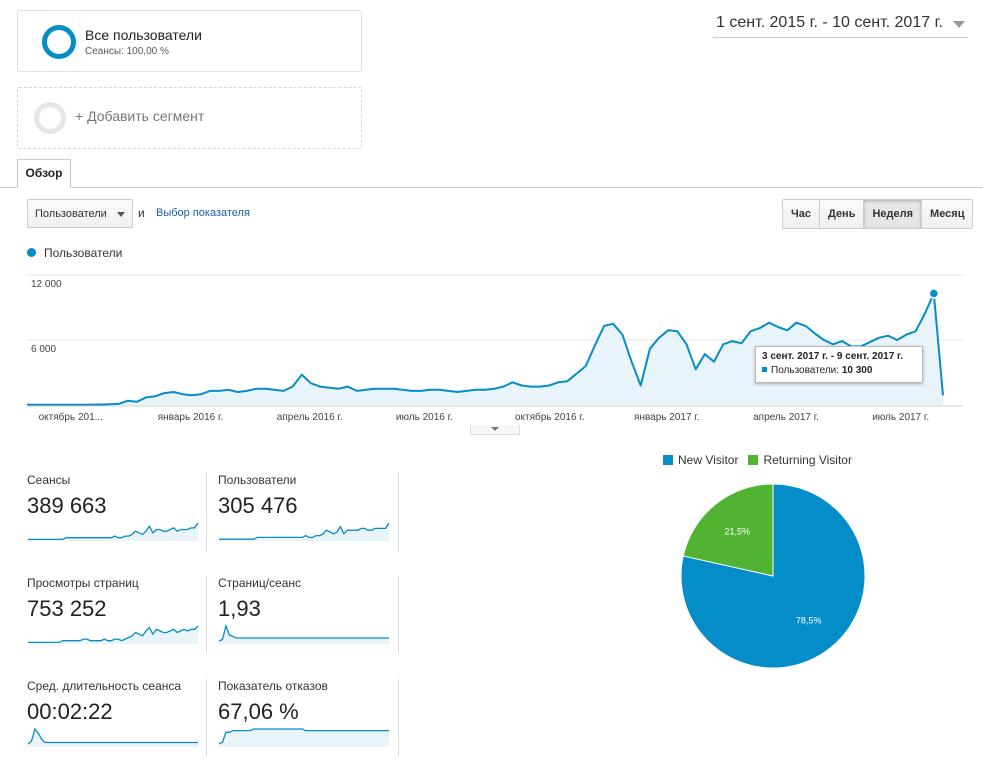 The width and height of the screenshot is (983, 771). Describe the element at coordinates (786, 417) in the screenshot. I see `x-tick-label: апрель 2017 г.` at that location.